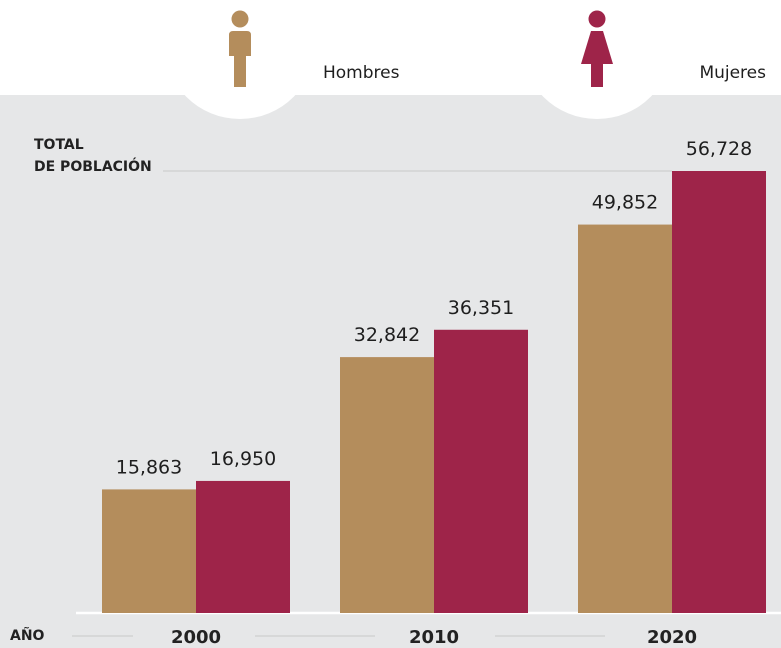 This screenshot has height=648, width=781. Describe the element at coordinates (361, 73) in the screenshot. I see `legend-label-hombres: Hombres` at that location.